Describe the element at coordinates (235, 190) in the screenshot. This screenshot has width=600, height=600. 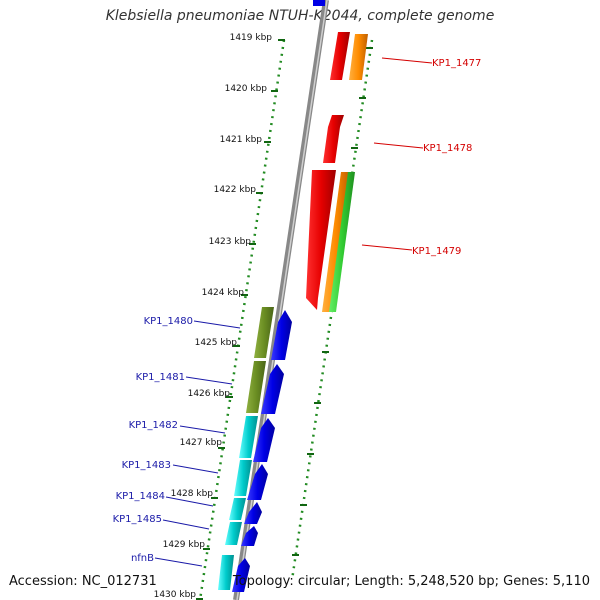
I see `scale-label: 1422 kbp` at that location.